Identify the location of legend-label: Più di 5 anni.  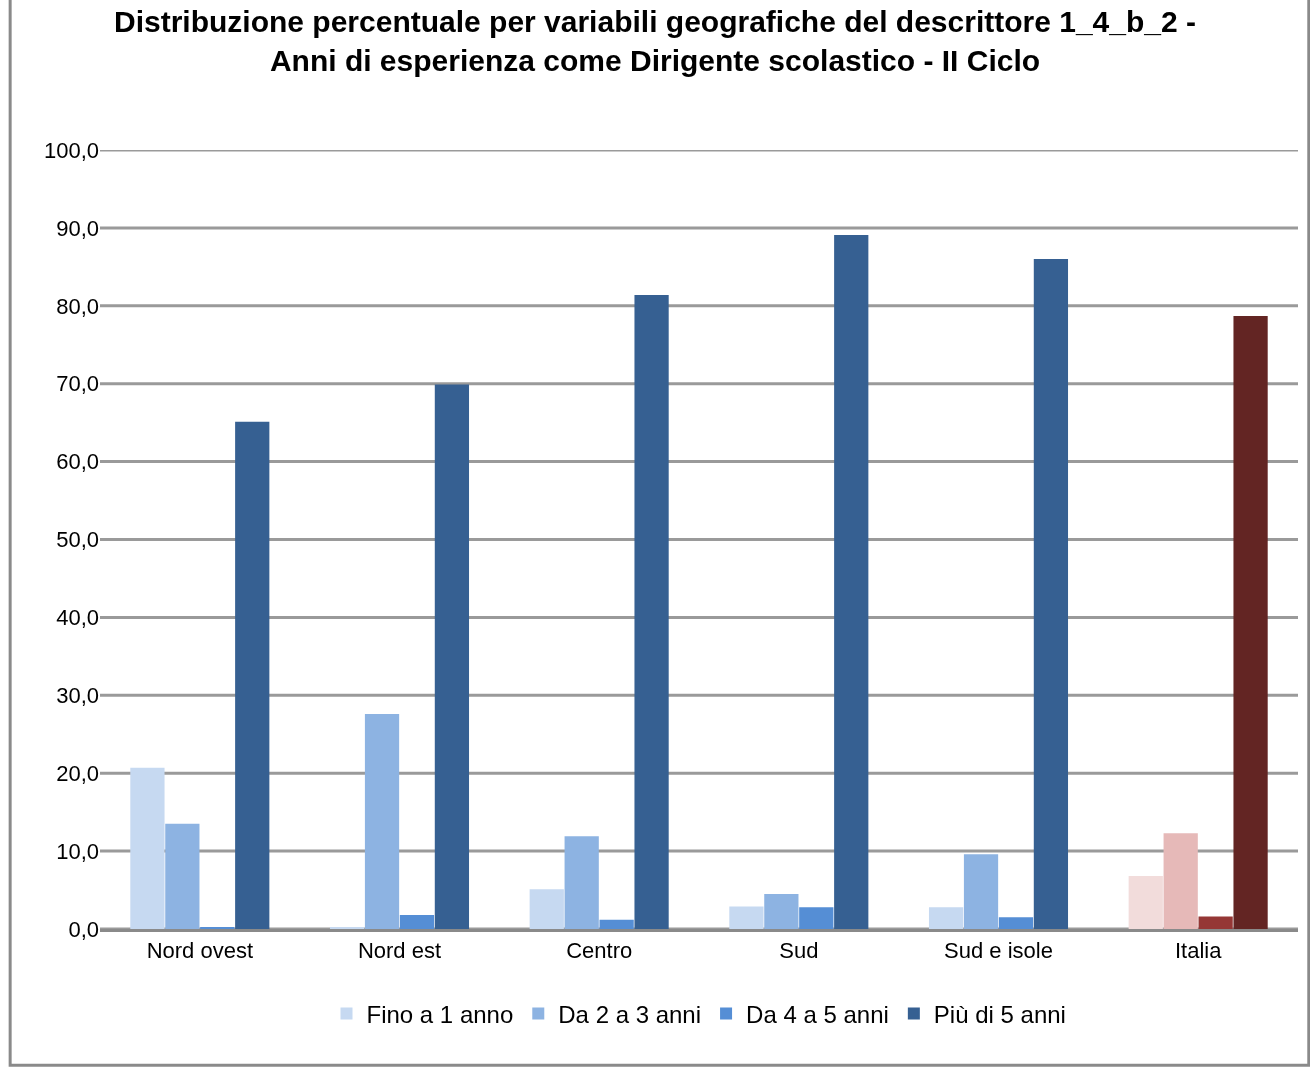
(999, 1014).